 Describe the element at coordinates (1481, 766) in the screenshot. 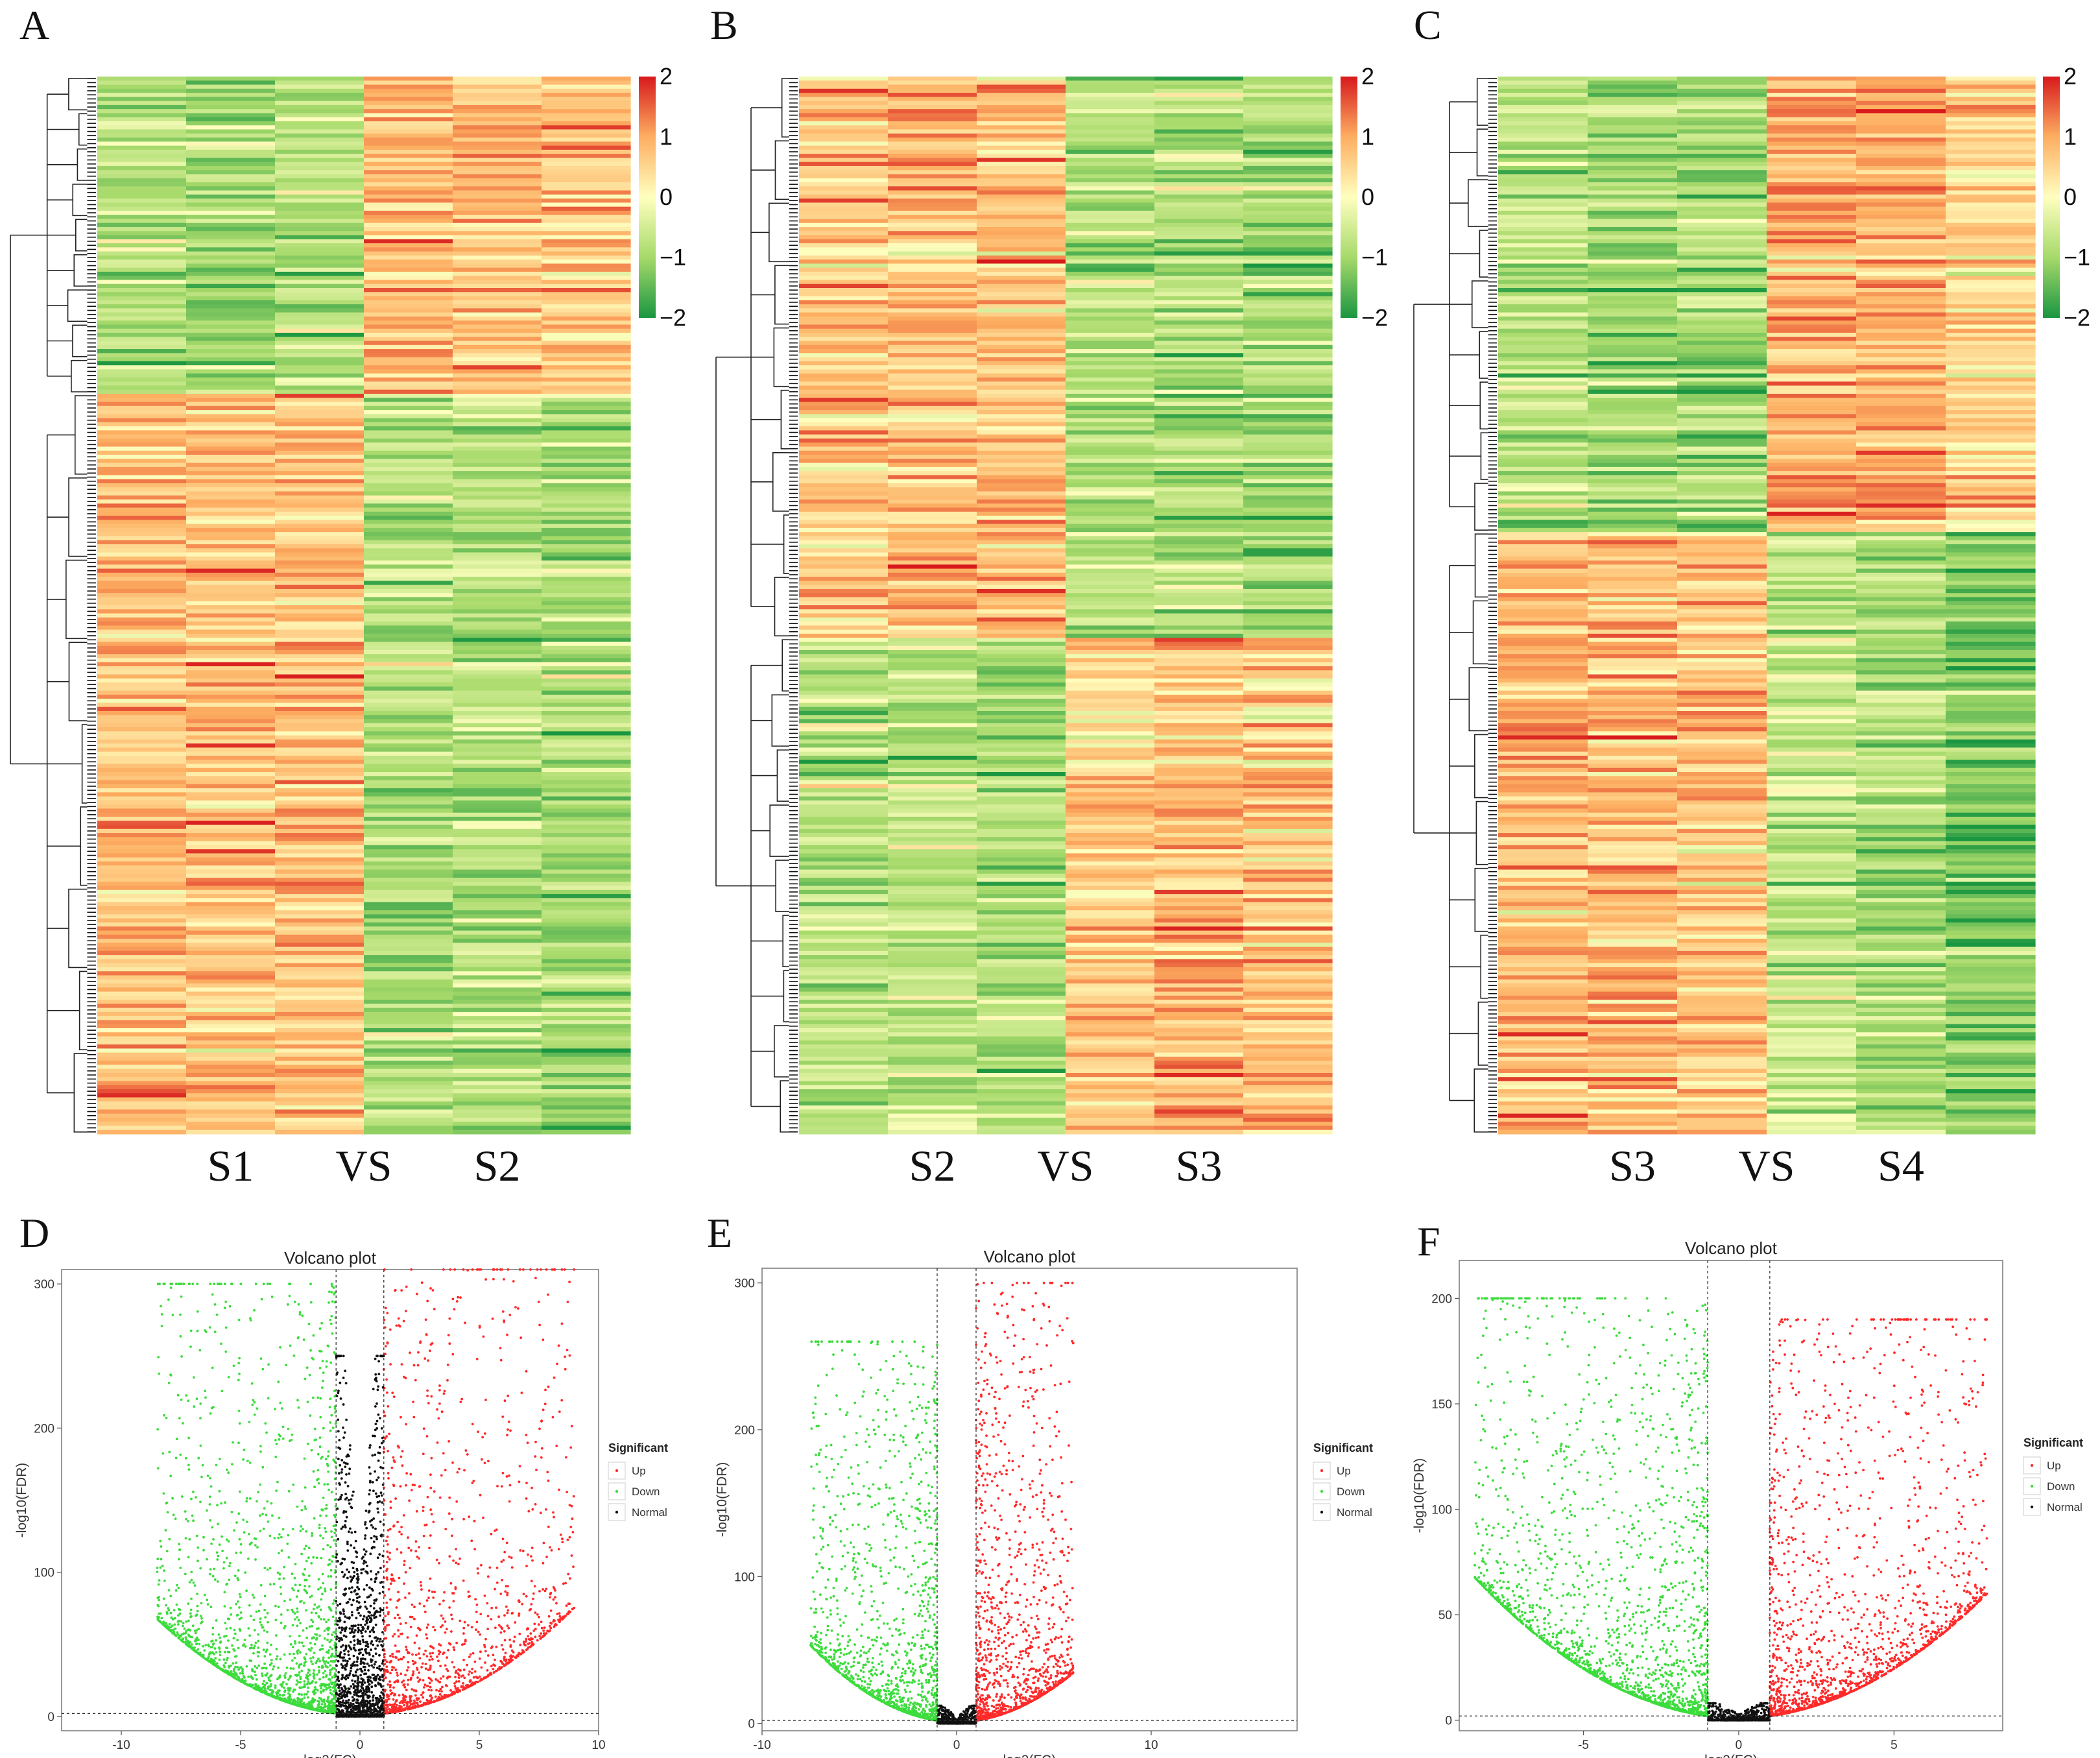

I see `dendrogram-branch` at that location.